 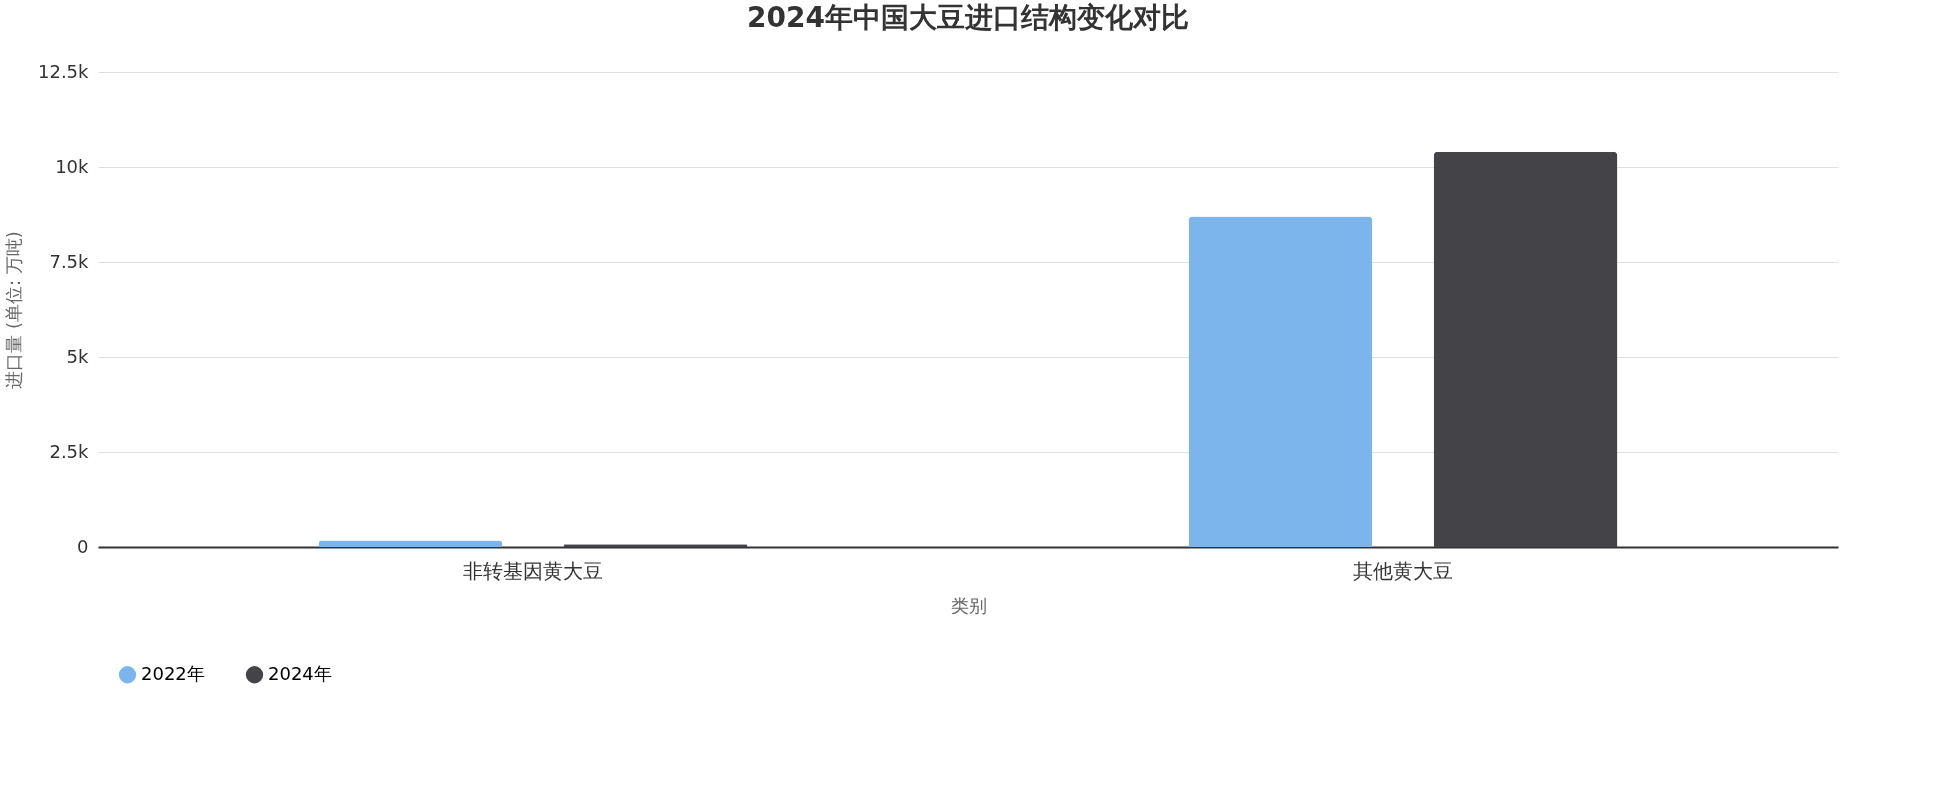 What do you see at coordinates (533, 570) in the screenshot?
I see `x-tick-label: 非转基因黄大豆` at bounding box center [533, 570].